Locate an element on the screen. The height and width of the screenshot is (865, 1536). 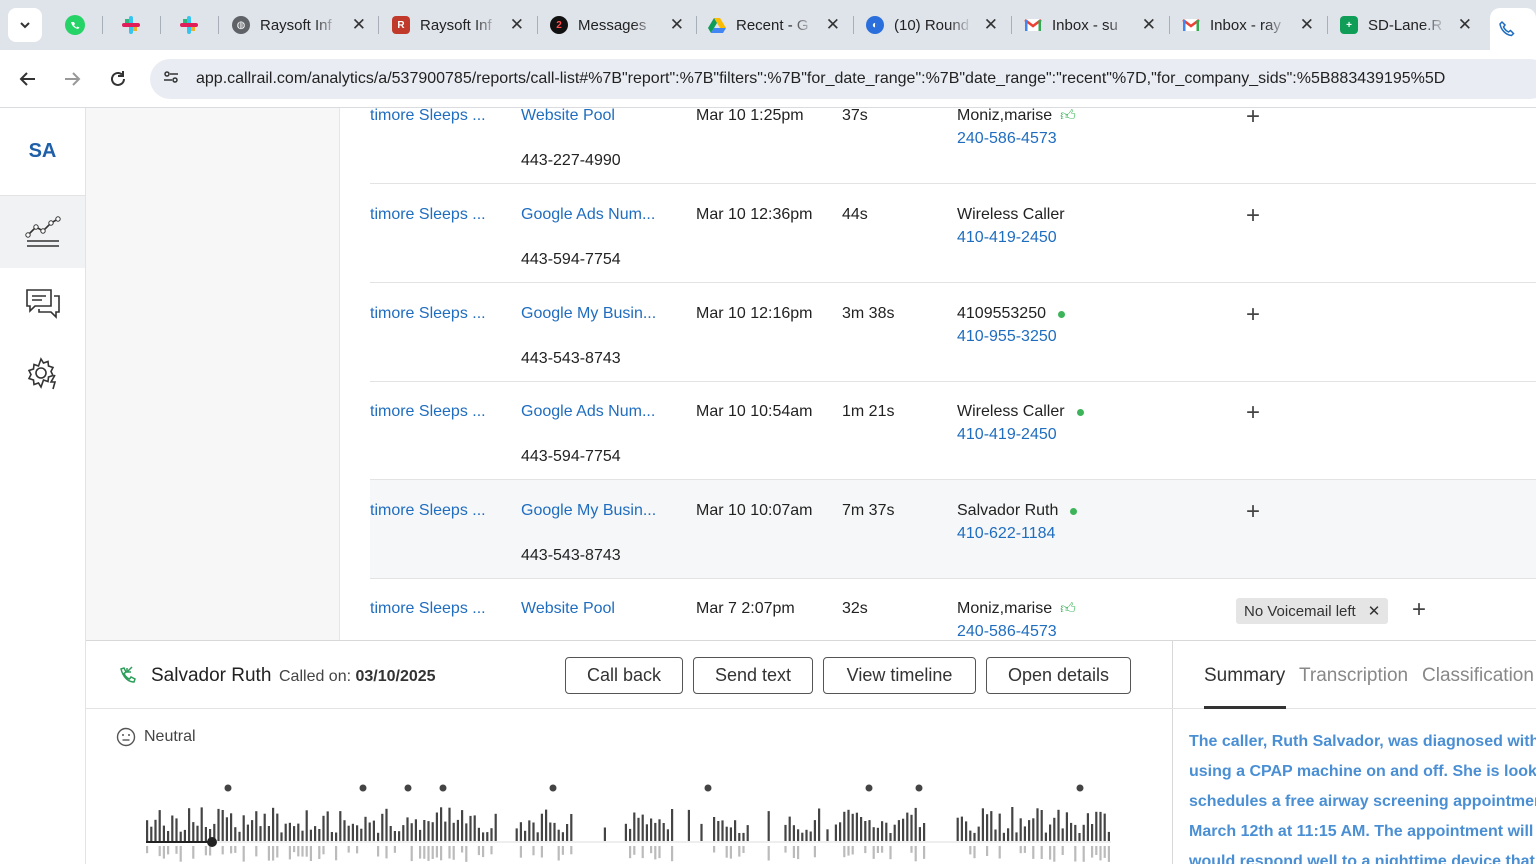
reload-button is located at coordinates (118, 79).